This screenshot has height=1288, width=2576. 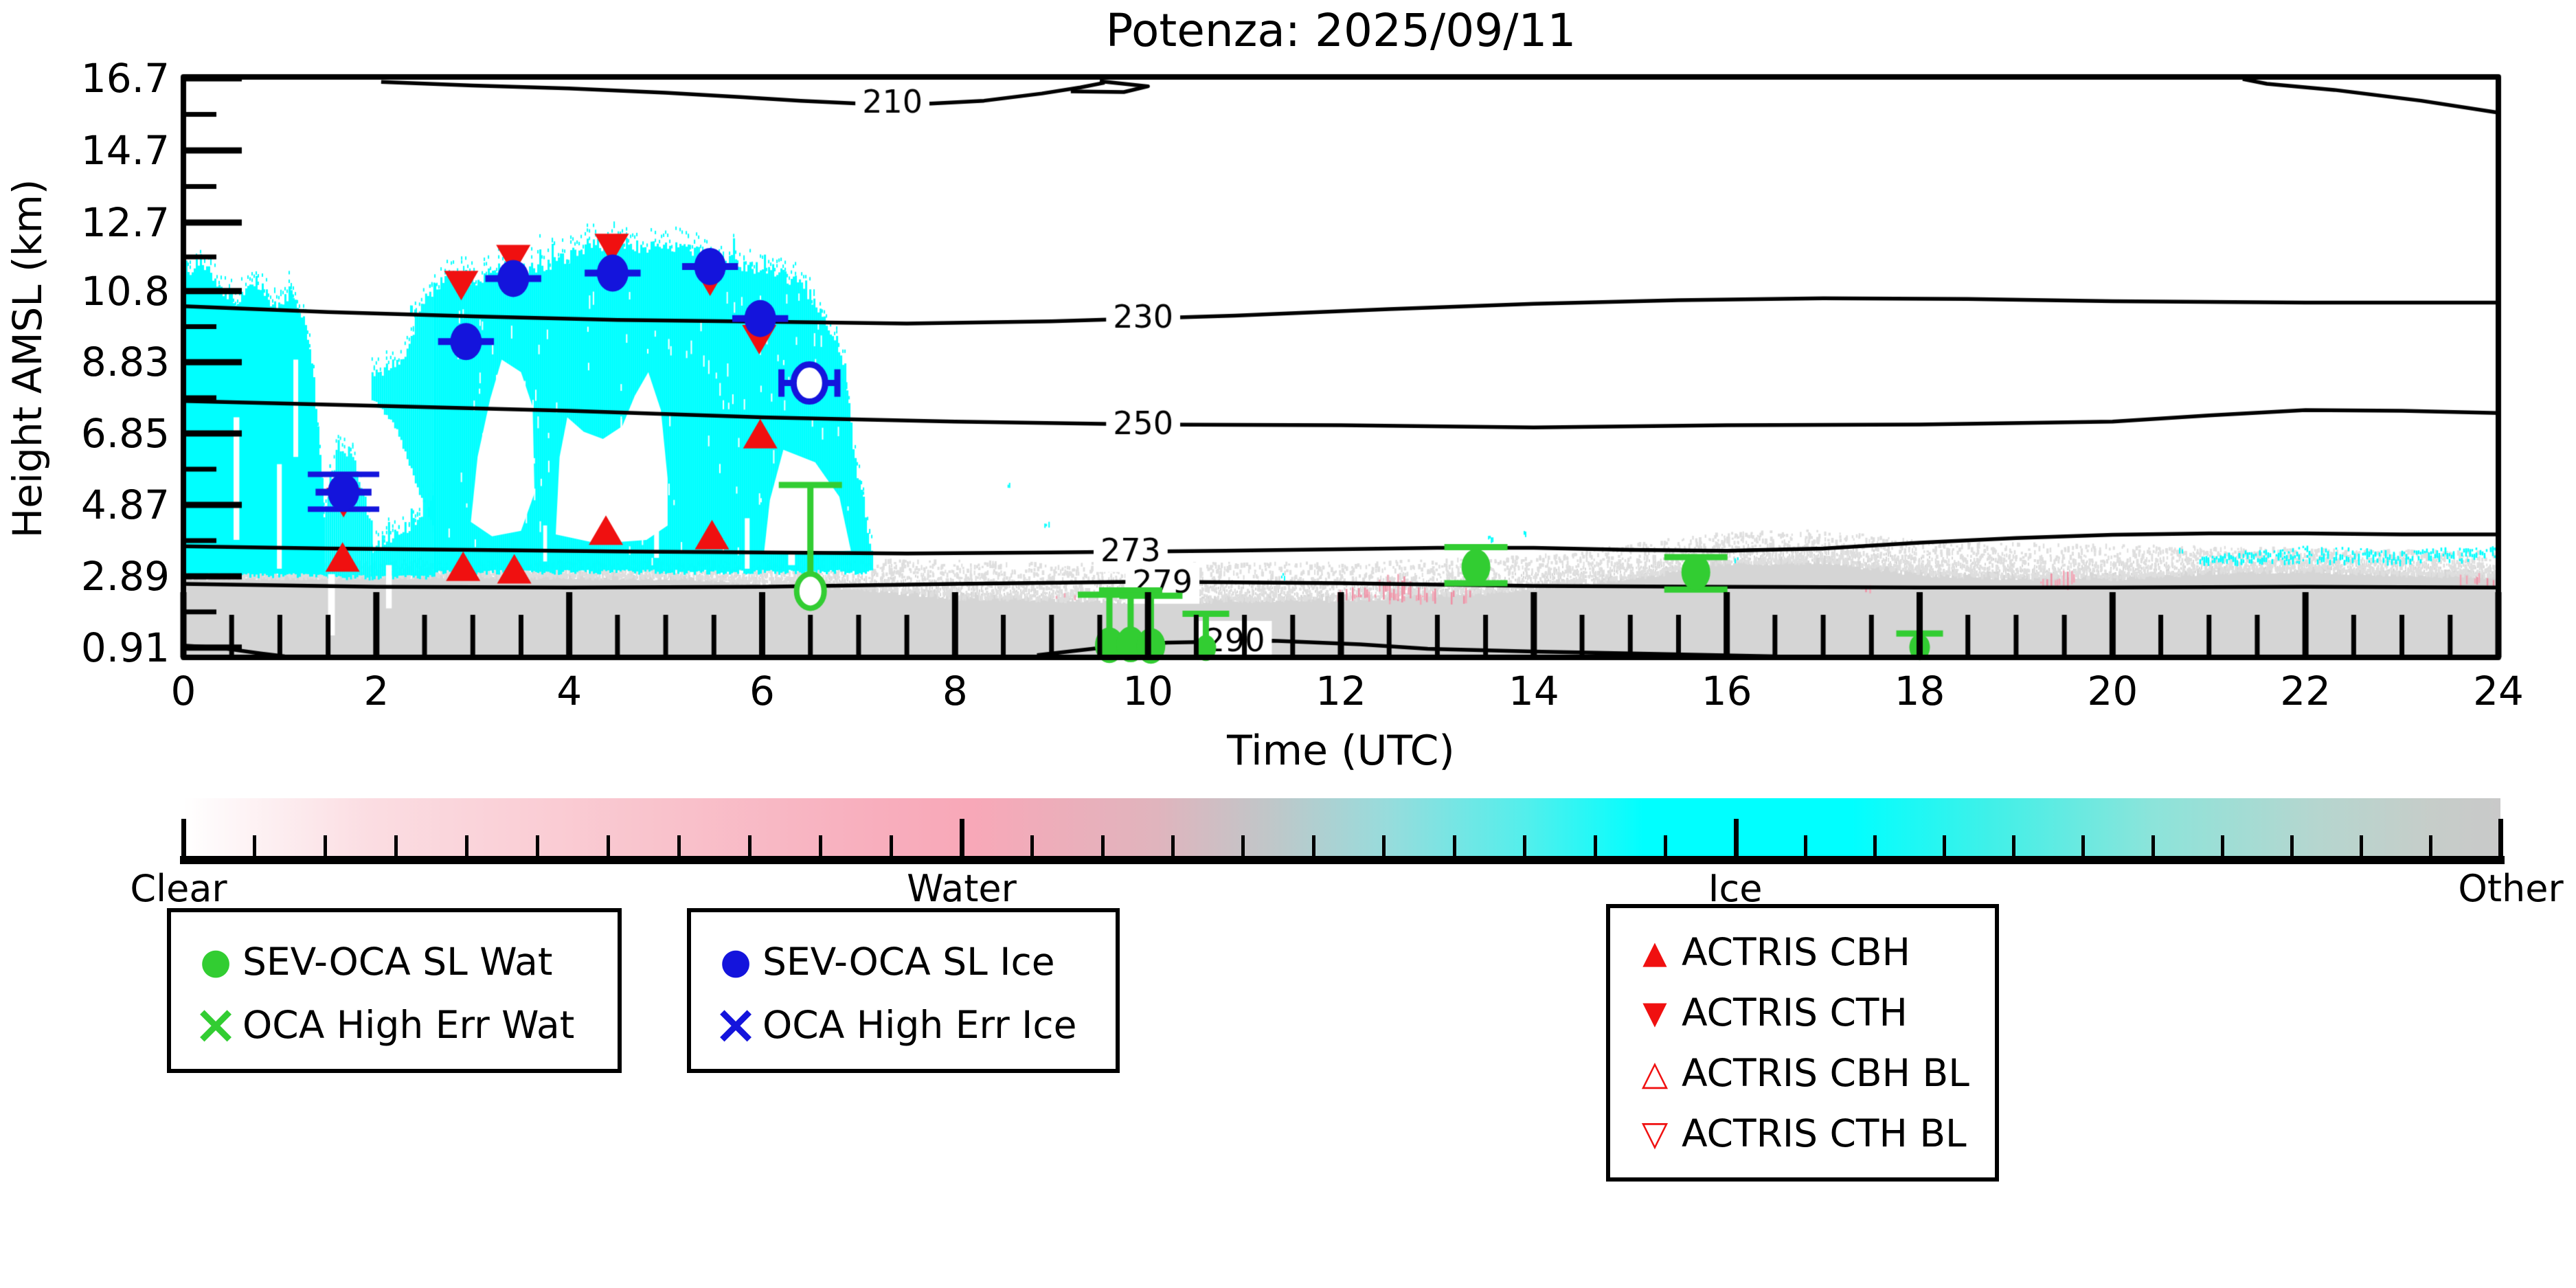 What do you see at coordinates (1148, 691) in the screenshot?
I see `x-tick-label: 10` at bounding box center [1148, 691].